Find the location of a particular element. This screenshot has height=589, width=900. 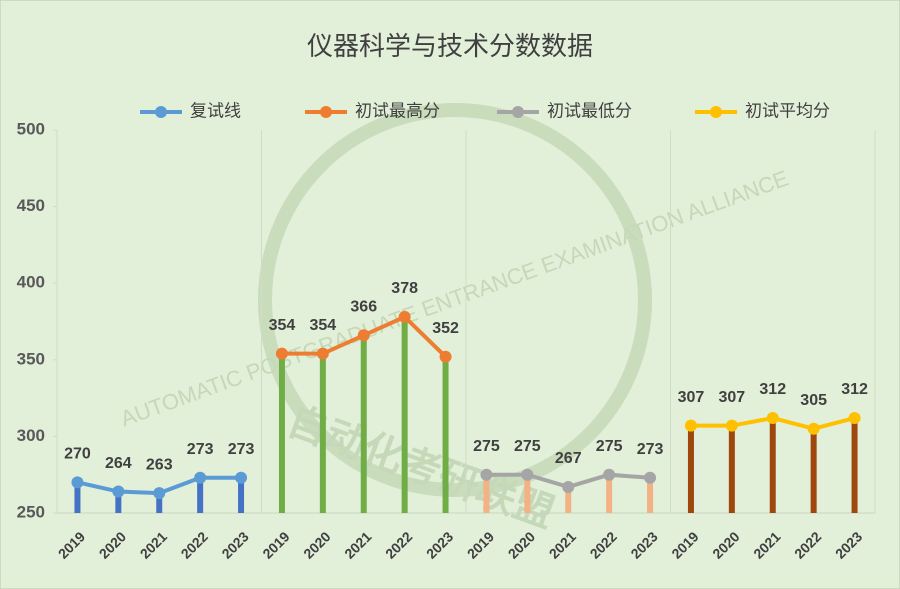

y-tick-label: 250 is located at coordinates (31, 511).